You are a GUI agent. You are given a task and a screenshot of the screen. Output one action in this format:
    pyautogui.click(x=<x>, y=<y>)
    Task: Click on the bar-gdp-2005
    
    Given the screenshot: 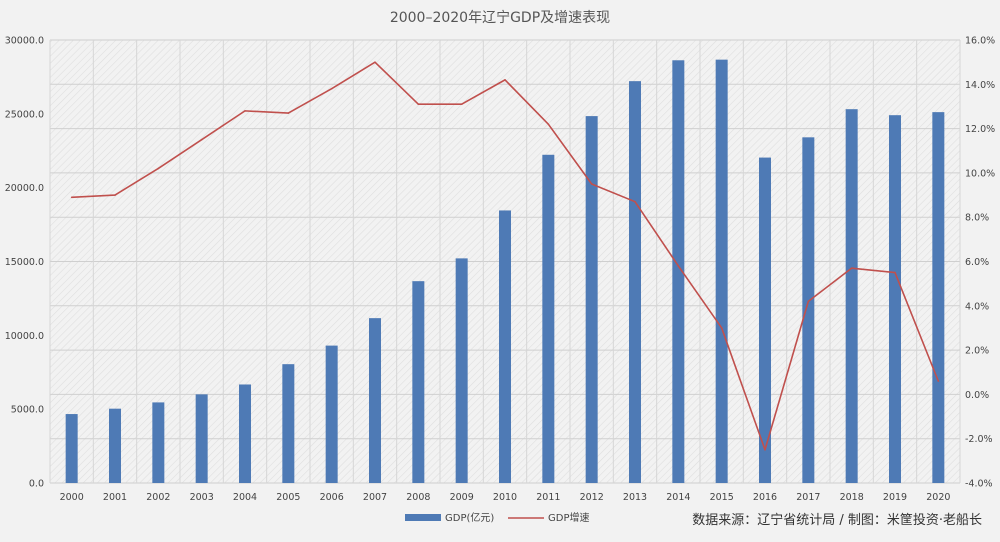 What is the action you would take?
    pyautogui.click(x=288, y=423)
    